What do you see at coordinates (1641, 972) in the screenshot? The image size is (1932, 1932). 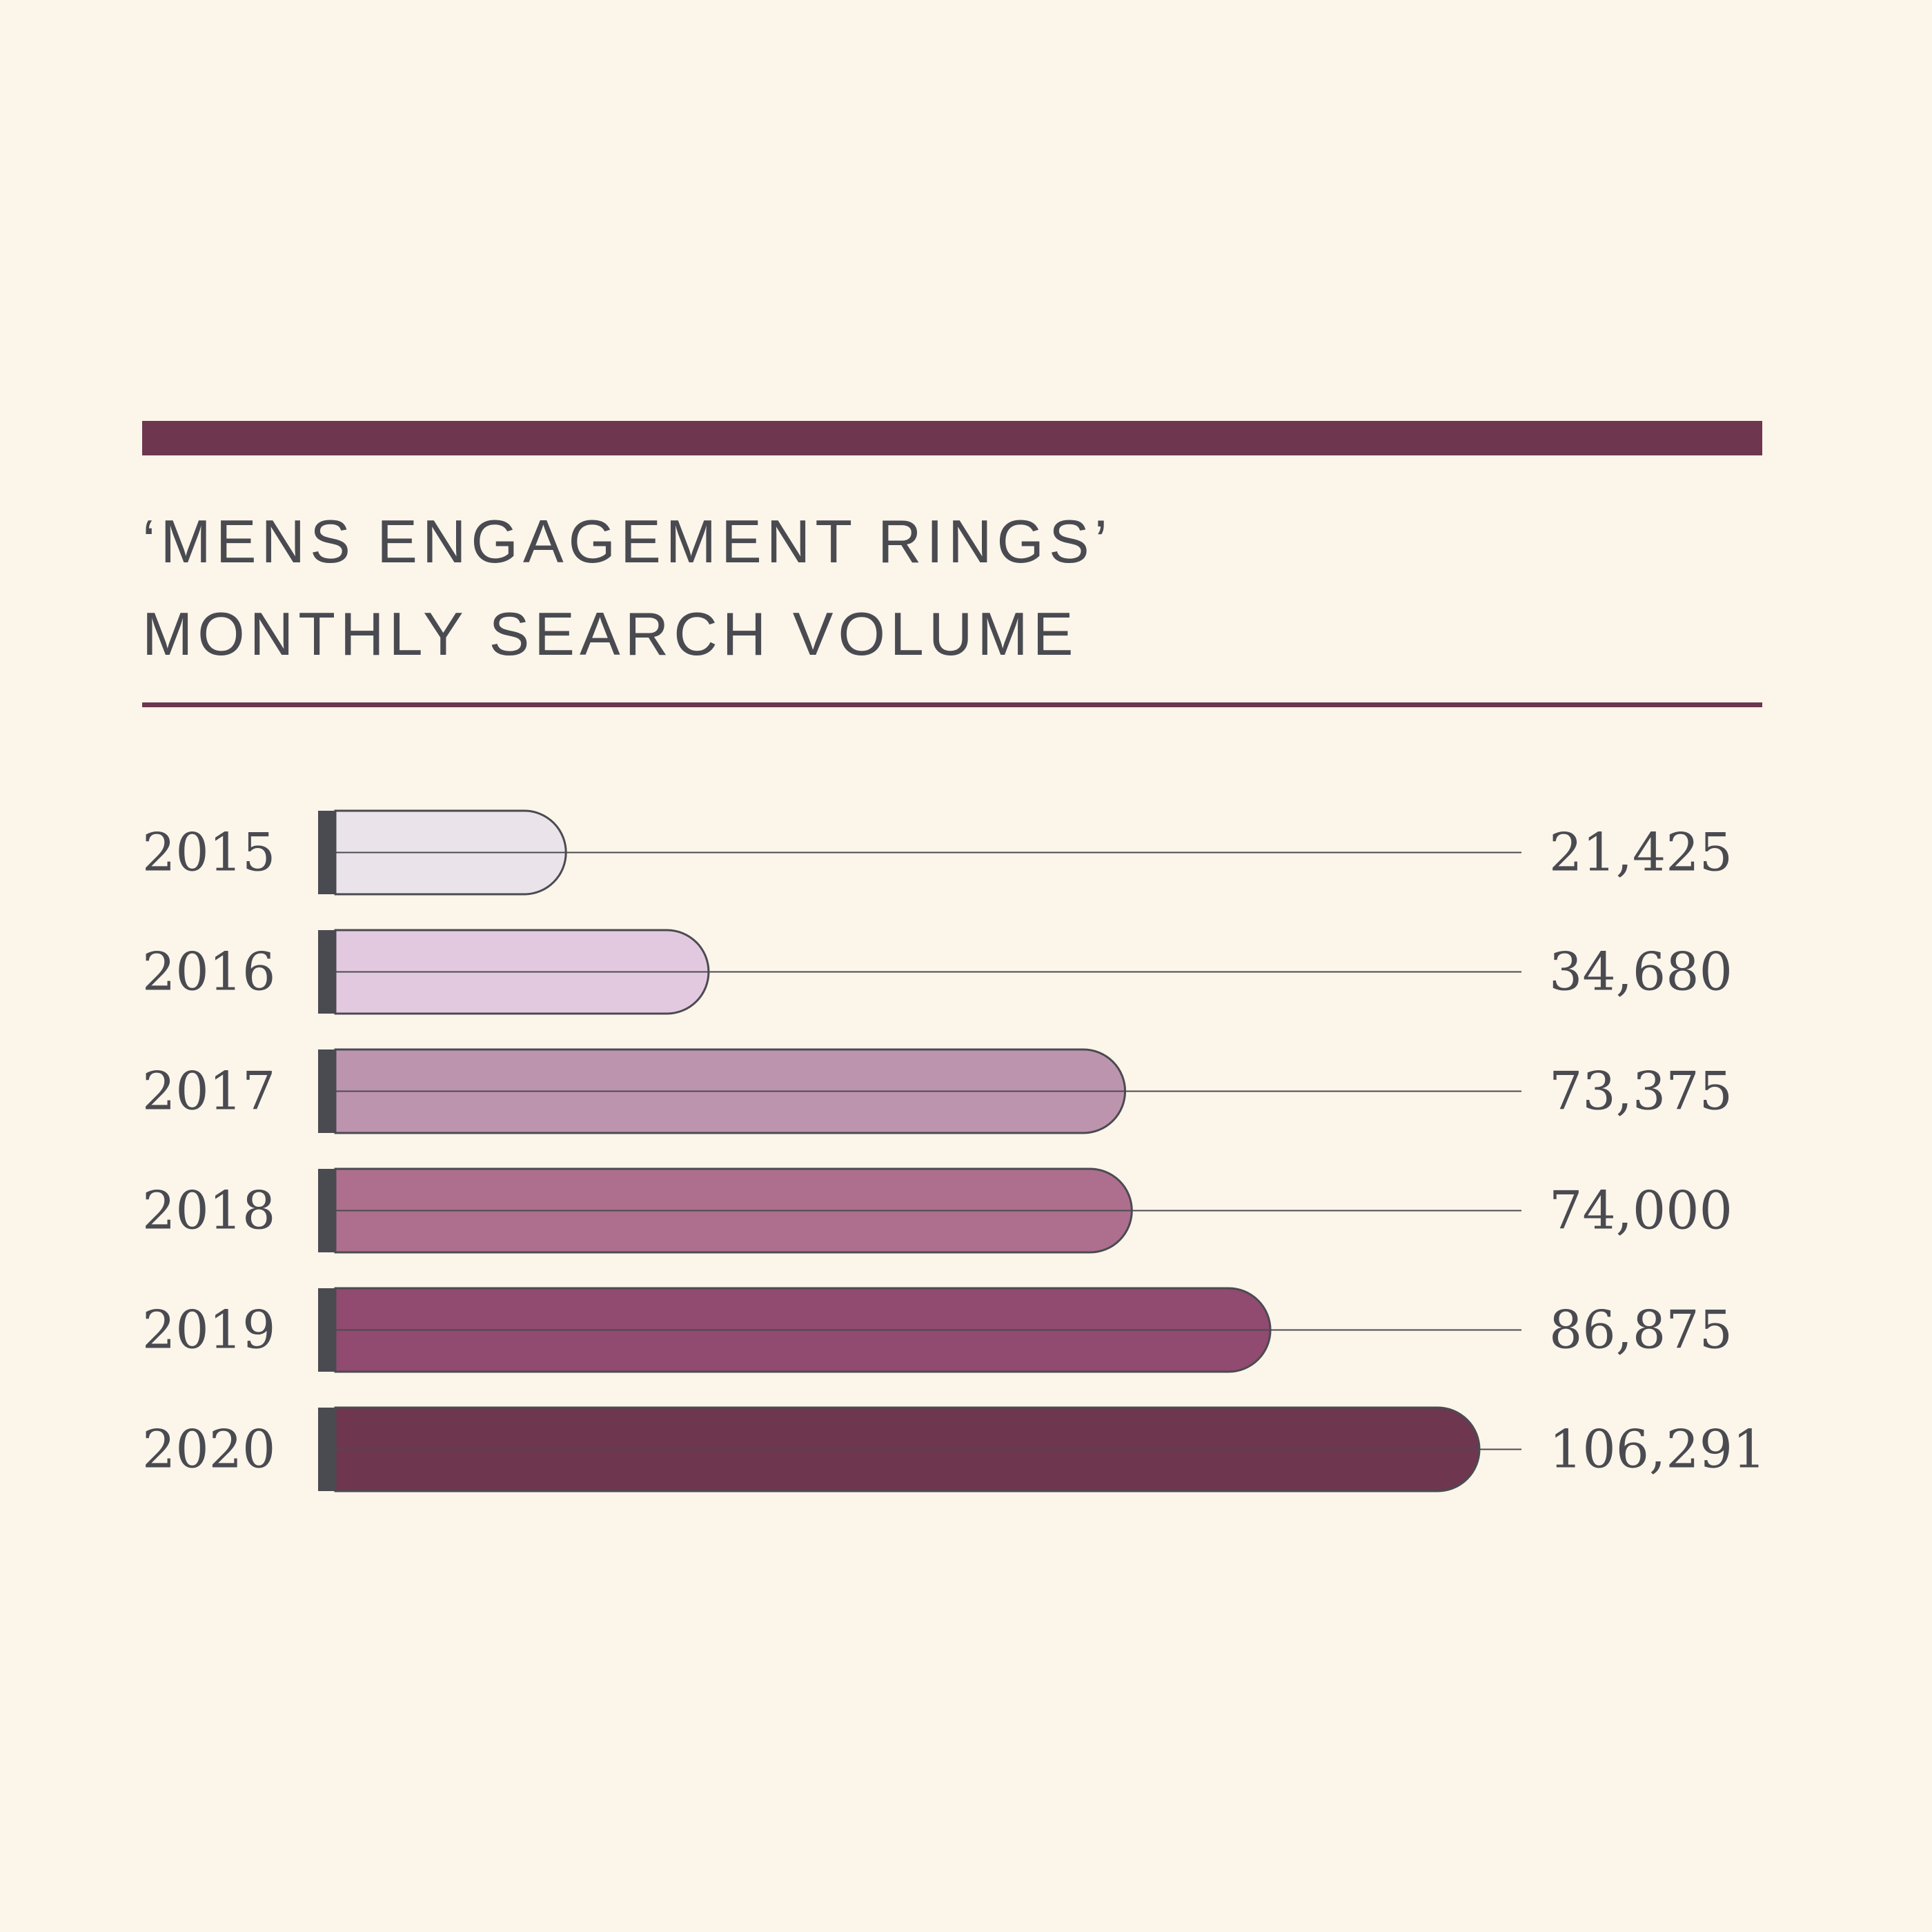 I see `value-label: 34,680` at bounding box center [1641, 972].